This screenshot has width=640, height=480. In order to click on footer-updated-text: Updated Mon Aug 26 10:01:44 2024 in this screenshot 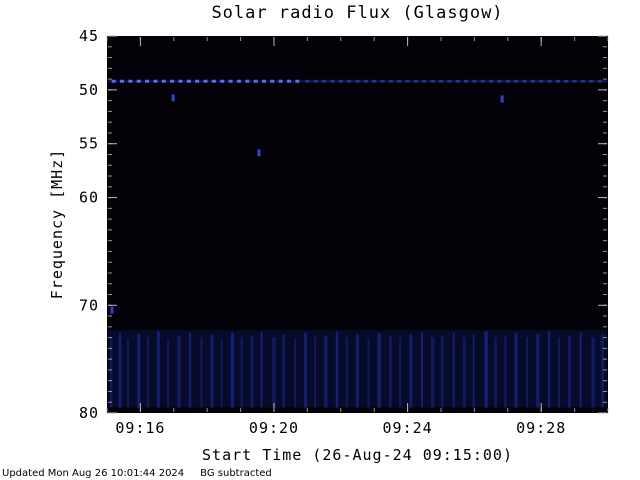, I will do `click(93, 473)`.